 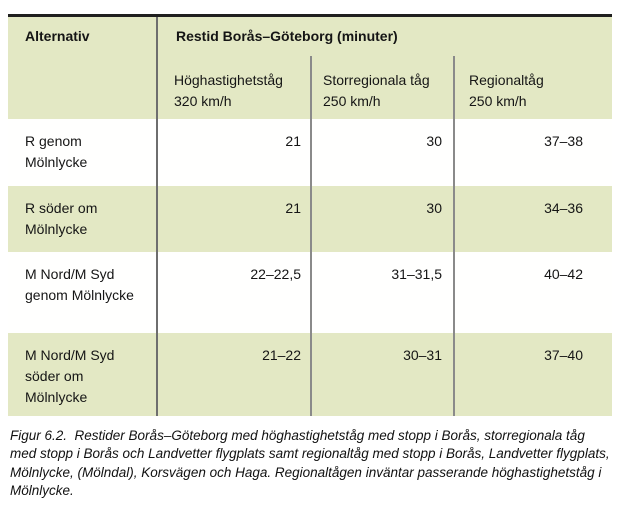 I want to click on row-label: R genom Mölnlycke, so click(x=83, y=152).